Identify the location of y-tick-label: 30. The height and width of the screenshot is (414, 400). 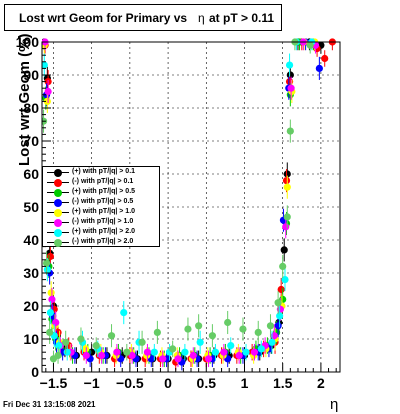
(31, 273).